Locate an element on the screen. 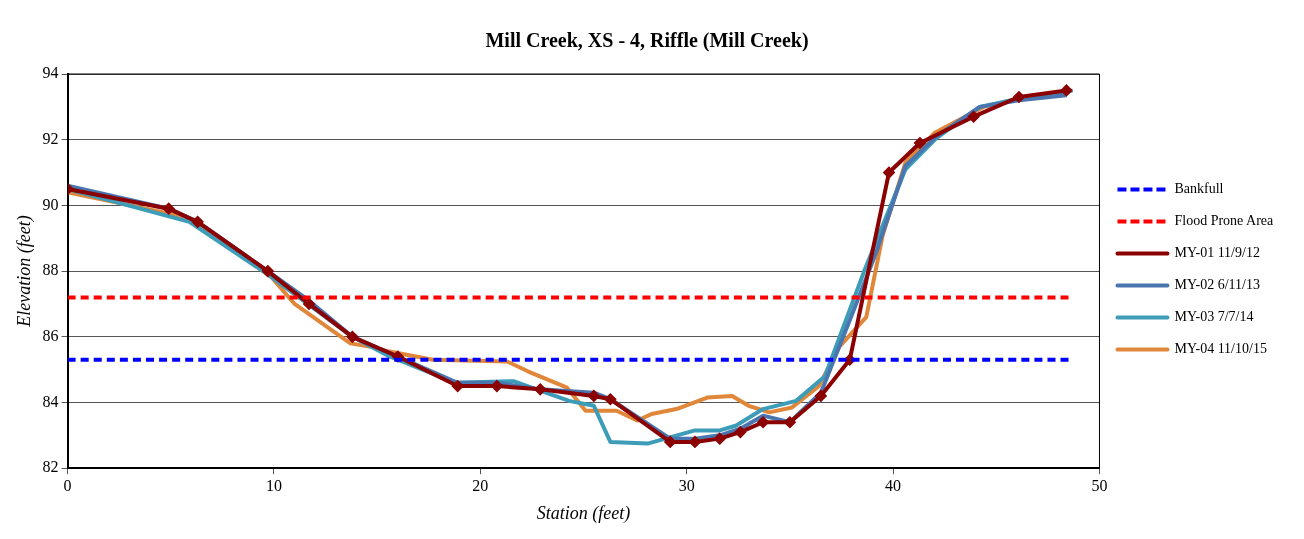 The image size is (1304, 539). x-tick-label: 50 is located at coordinates (1099, 485).